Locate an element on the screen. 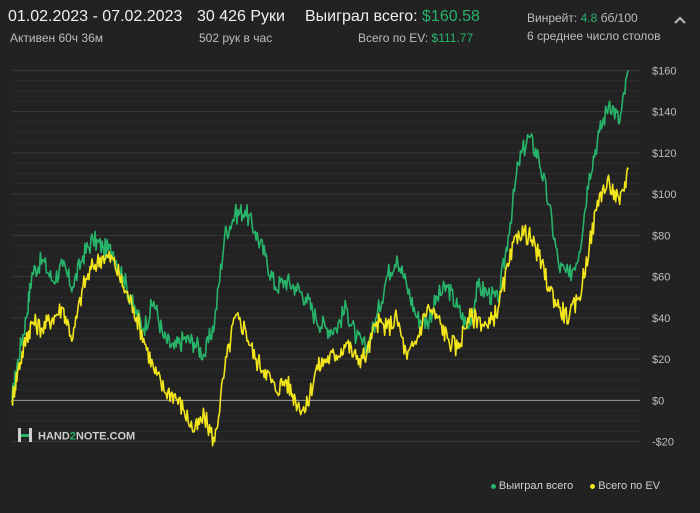  logo-text-pre: HAND is located at coordinates (54, 436).